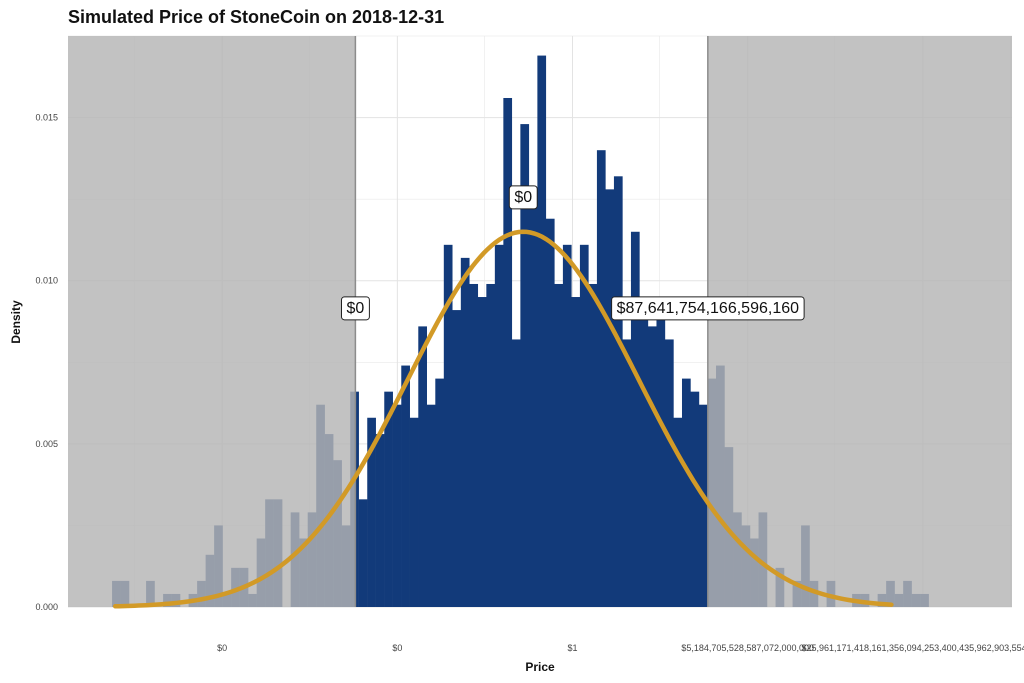 The image size is (1024, 683). I want to click on y-tick-label: 0.015, so click(46, 118).